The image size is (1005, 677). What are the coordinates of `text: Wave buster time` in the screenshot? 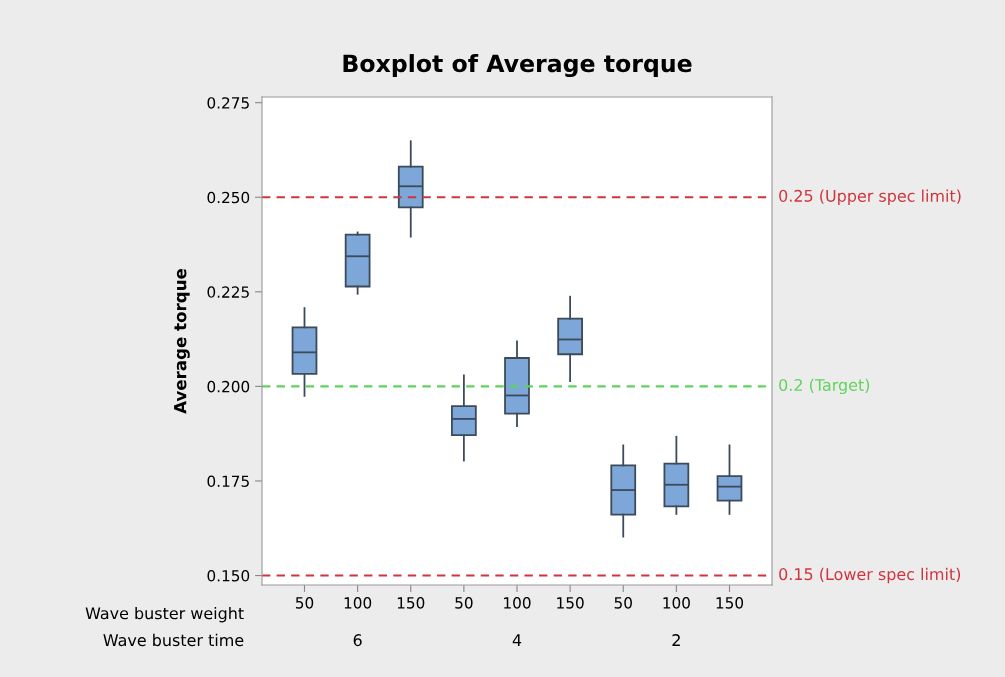 It's located at (173, 640).